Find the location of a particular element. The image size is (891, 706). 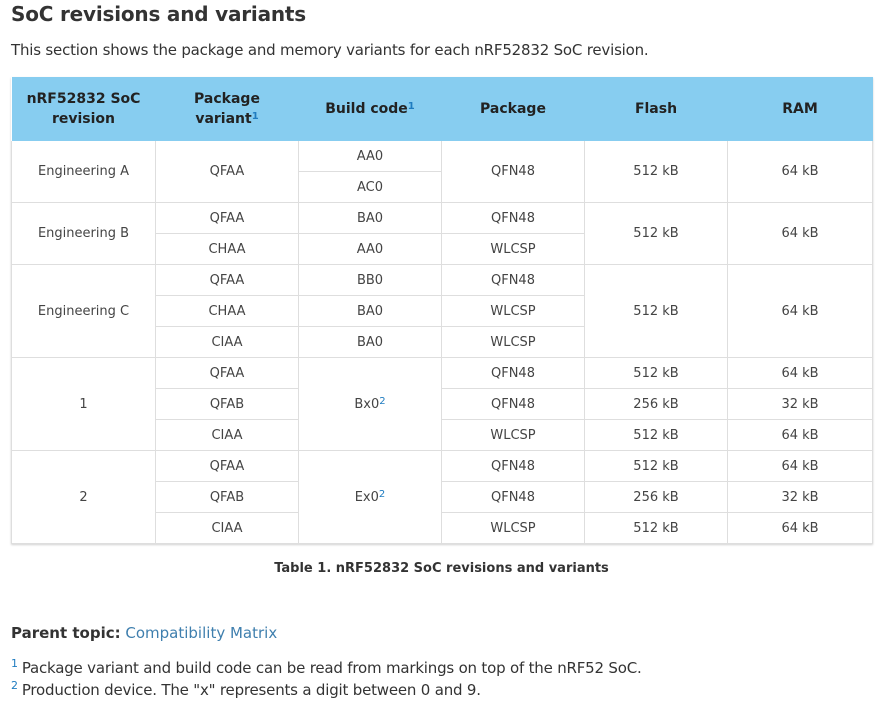

parent-topic-label: Parent topic: is located at coordinates (66, 633).